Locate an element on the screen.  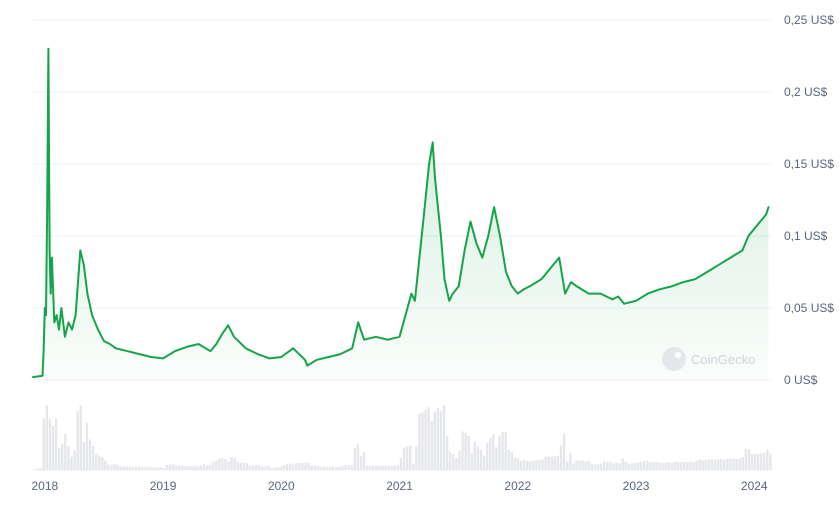
y-tick-label: 0,25 US$ is located at coordinates (809, 20).